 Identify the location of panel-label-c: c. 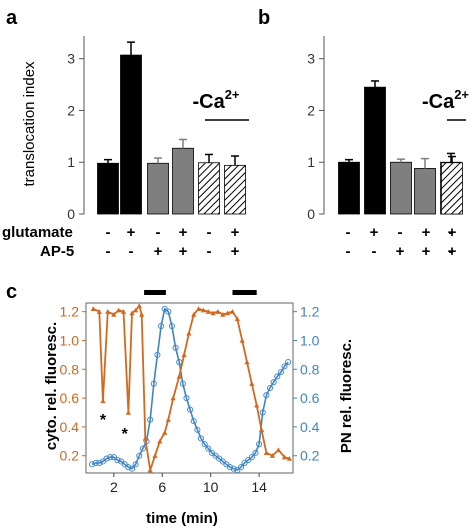
(11, 292).